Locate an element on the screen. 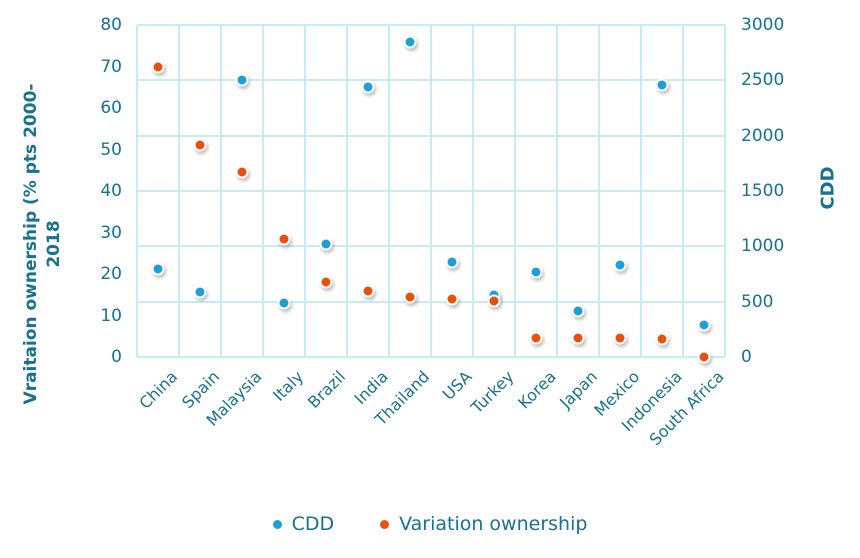  left-axis-tick: 60 is located at coordinates (111, 108).